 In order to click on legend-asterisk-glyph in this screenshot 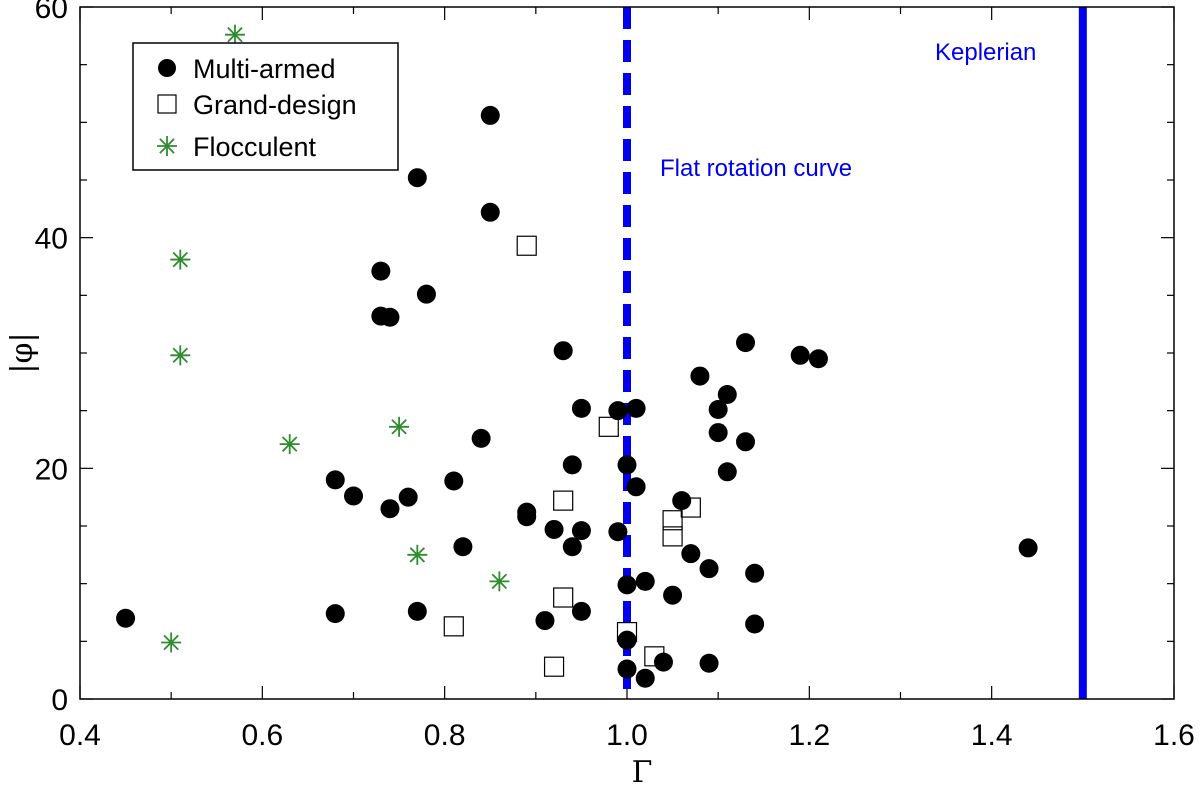, I will do `click(167, 146)`.